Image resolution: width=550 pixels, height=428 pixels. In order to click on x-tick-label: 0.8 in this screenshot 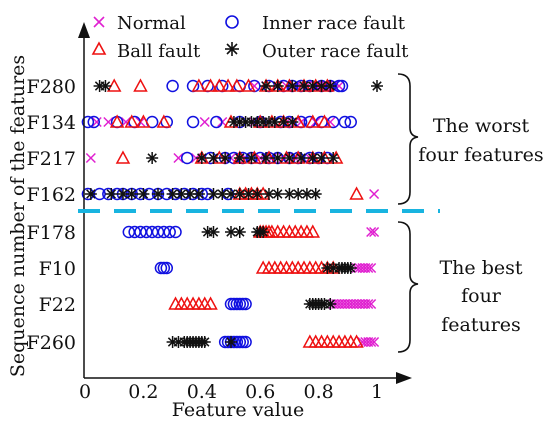, I will do `click(318, 392)`.